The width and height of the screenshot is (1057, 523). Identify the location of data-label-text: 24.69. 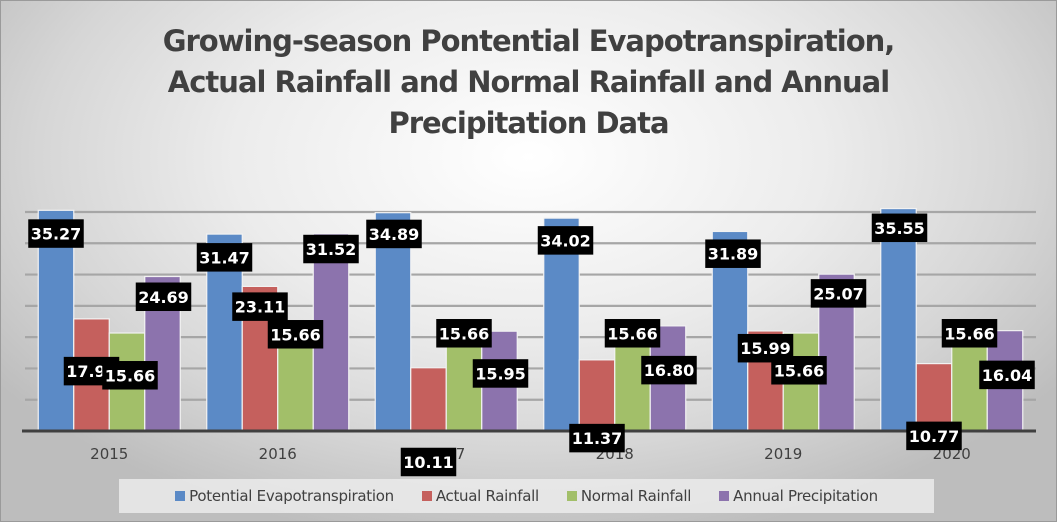
(163, 297).